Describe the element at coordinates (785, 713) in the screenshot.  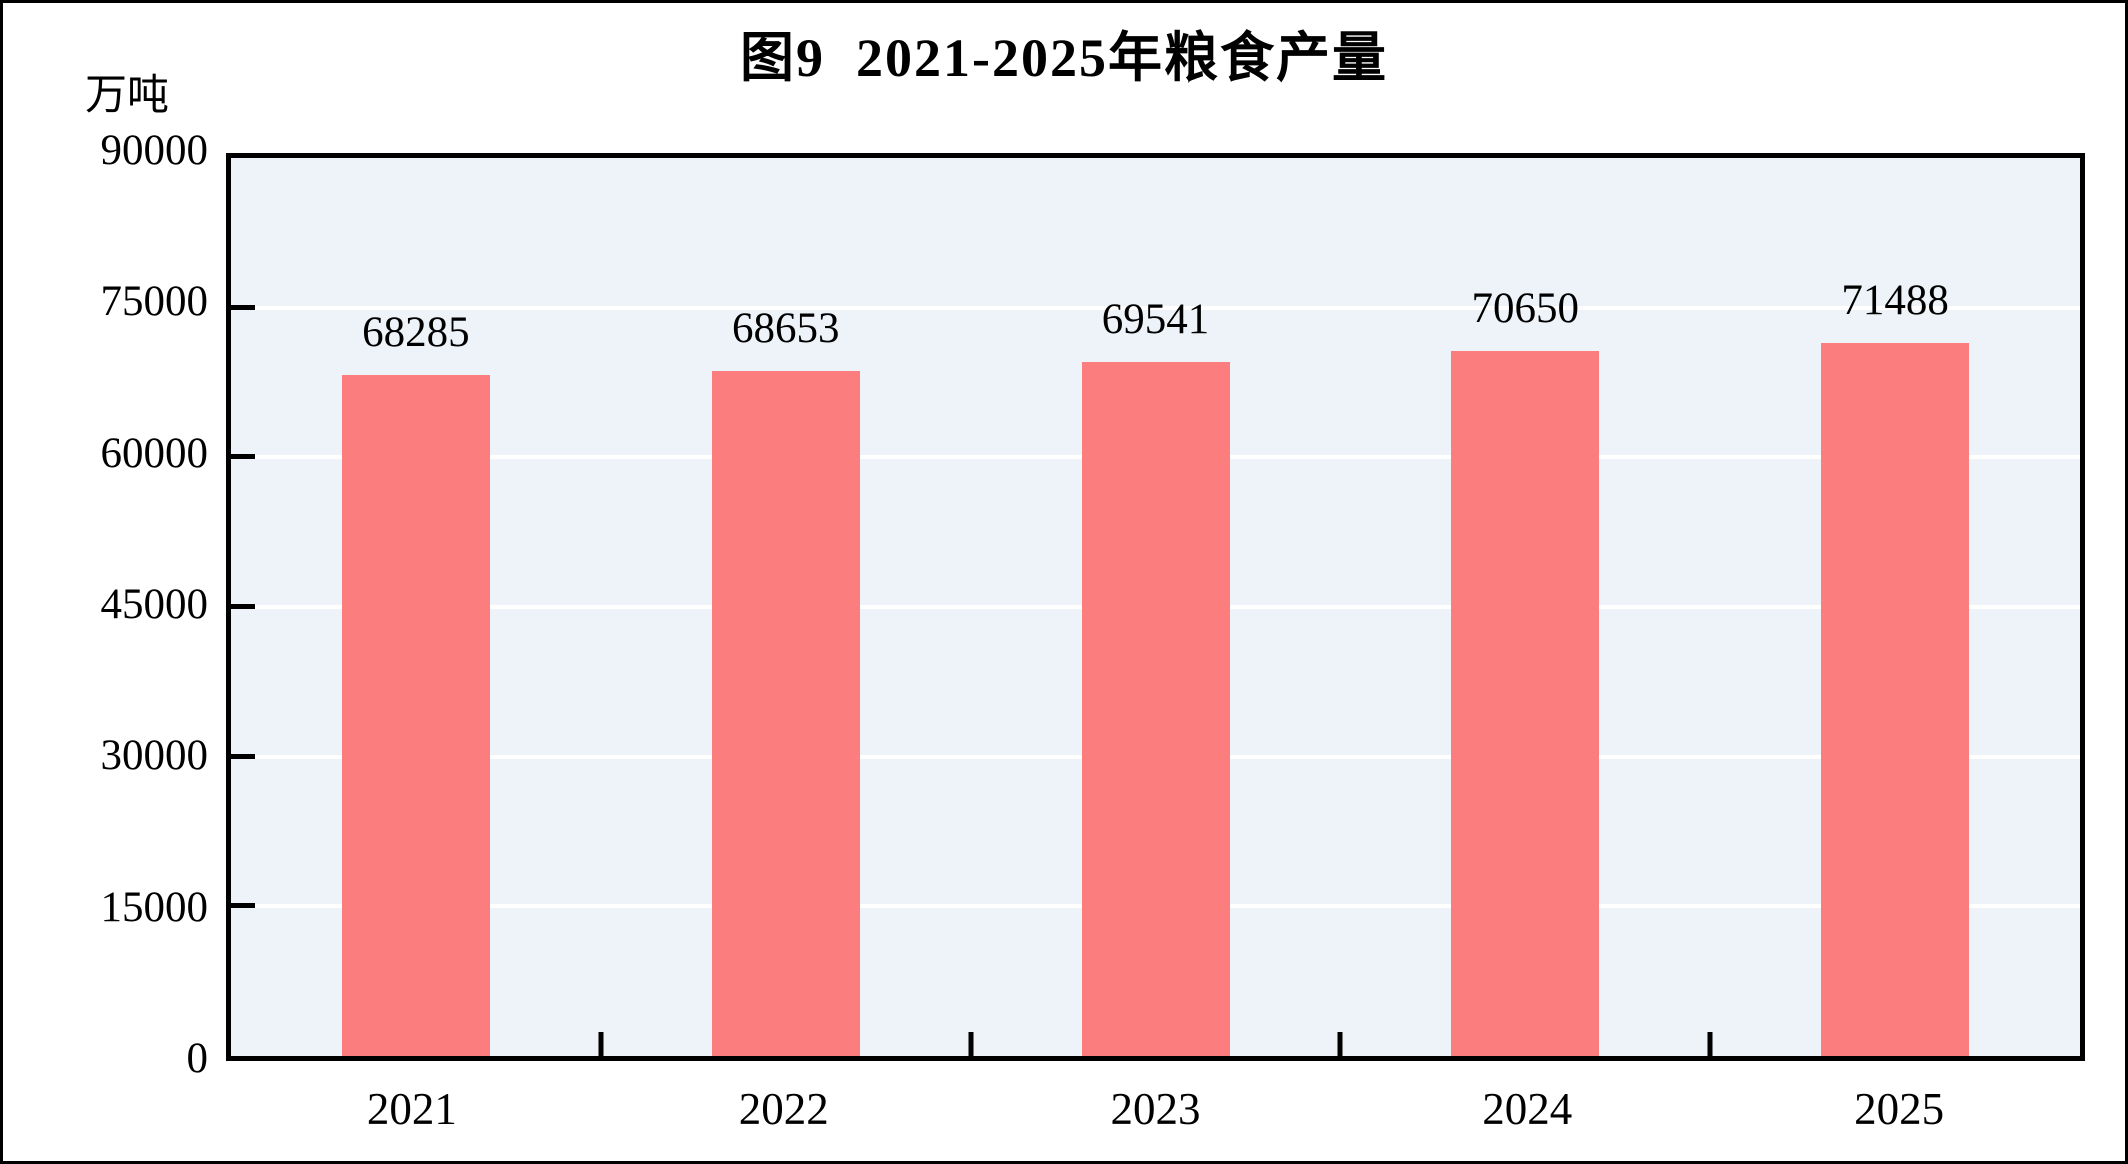
I see `bar-2022` at that location.